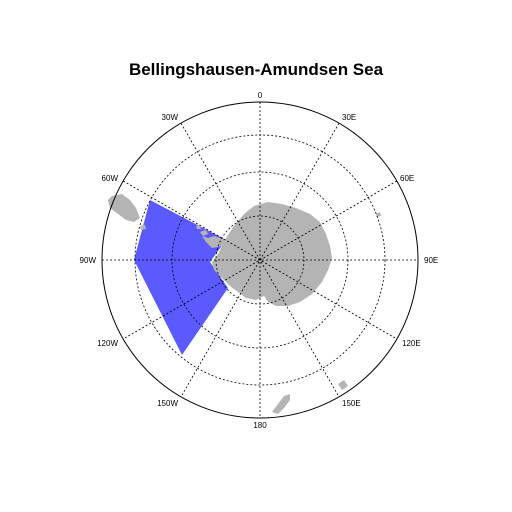 This screenshot has width=512, height=512. What do you see at coordinates (167, 403) in the screenshot?
I see `lon-label-150w: 150W` at bounding box center [167, 403].